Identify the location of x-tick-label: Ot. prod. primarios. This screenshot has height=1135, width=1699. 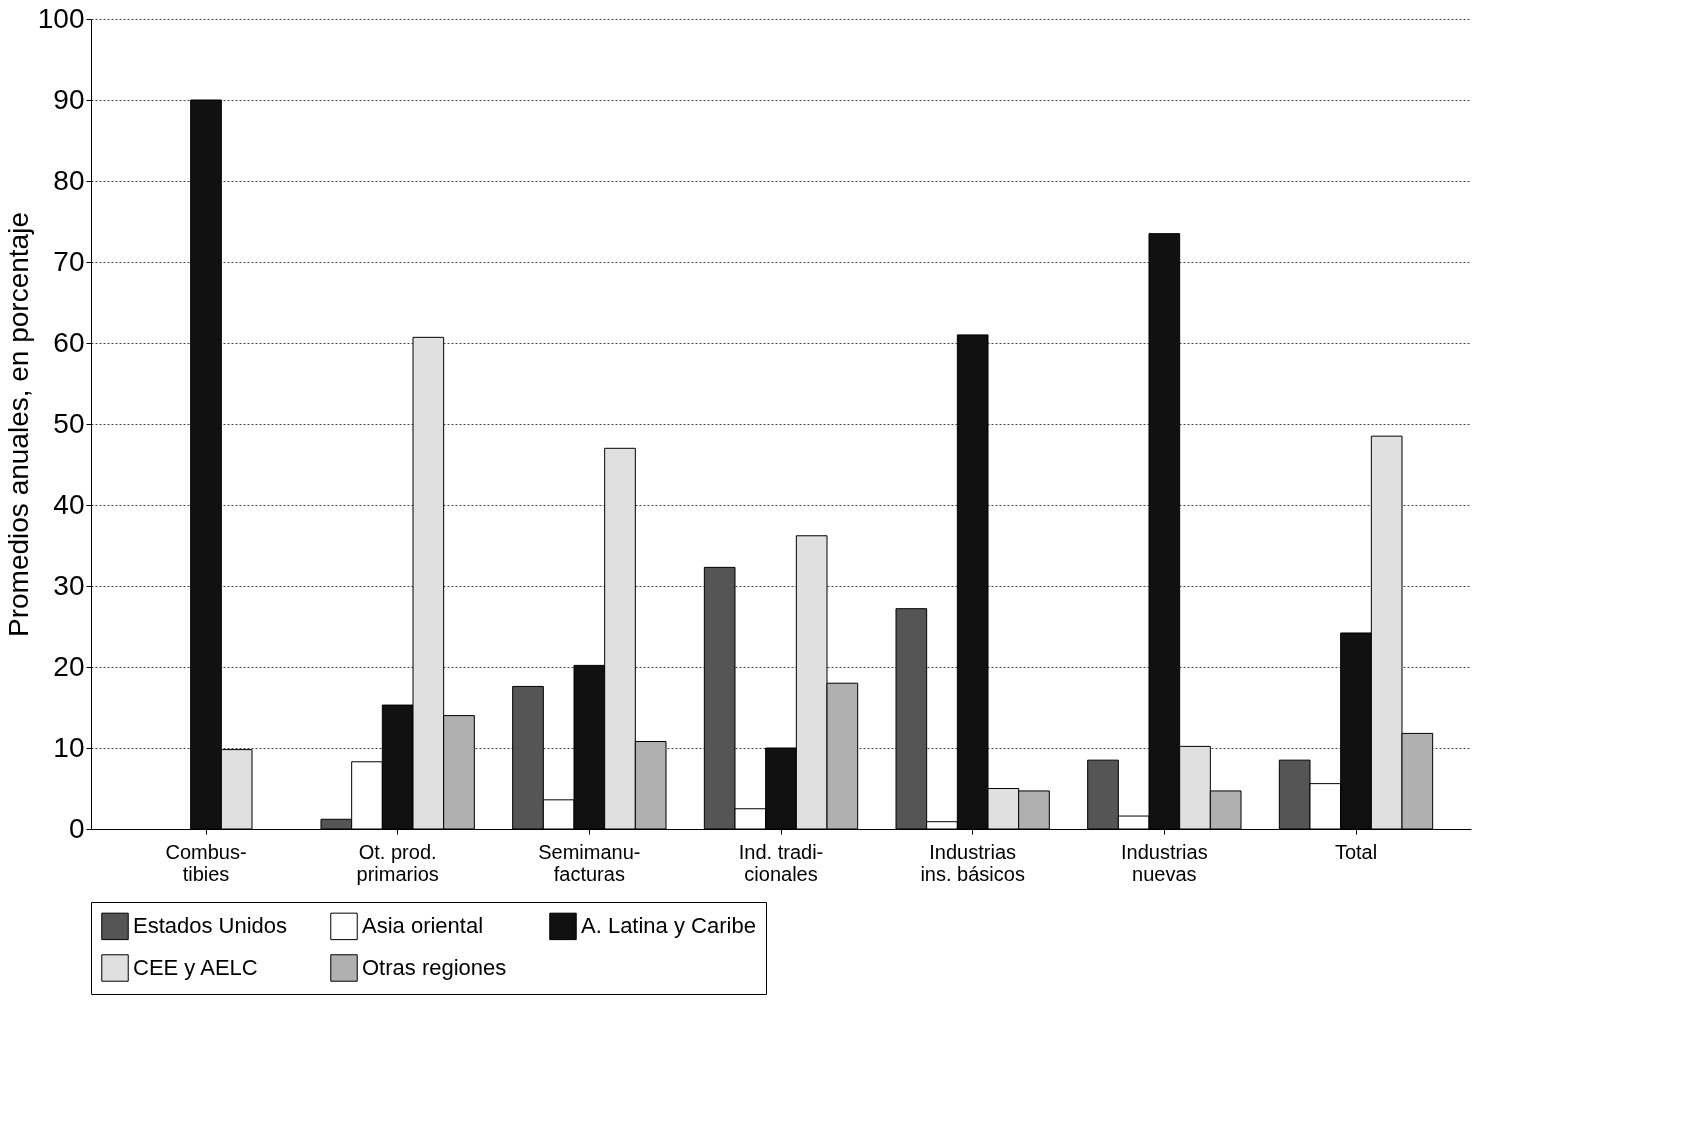
(397, 862).